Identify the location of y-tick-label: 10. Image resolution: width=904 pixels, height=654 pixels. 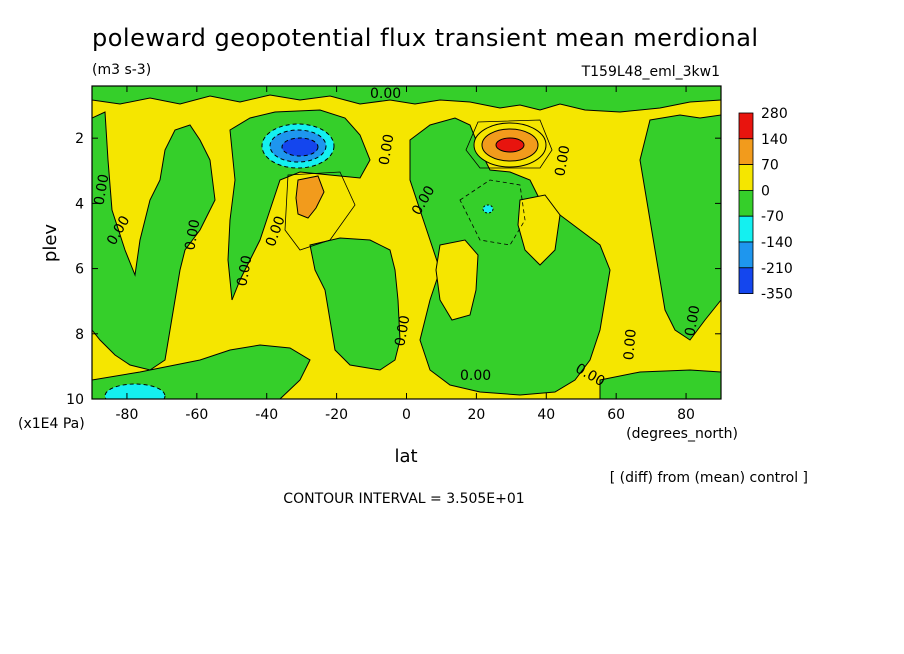
(75, 400).